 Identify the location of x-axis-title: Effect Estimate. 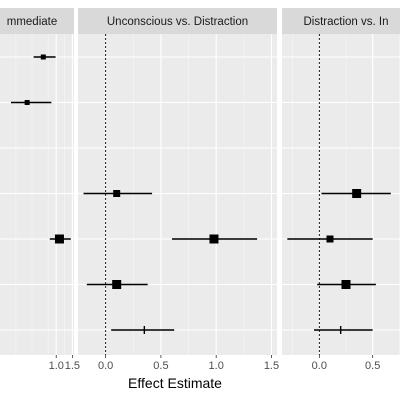
(175, 383).